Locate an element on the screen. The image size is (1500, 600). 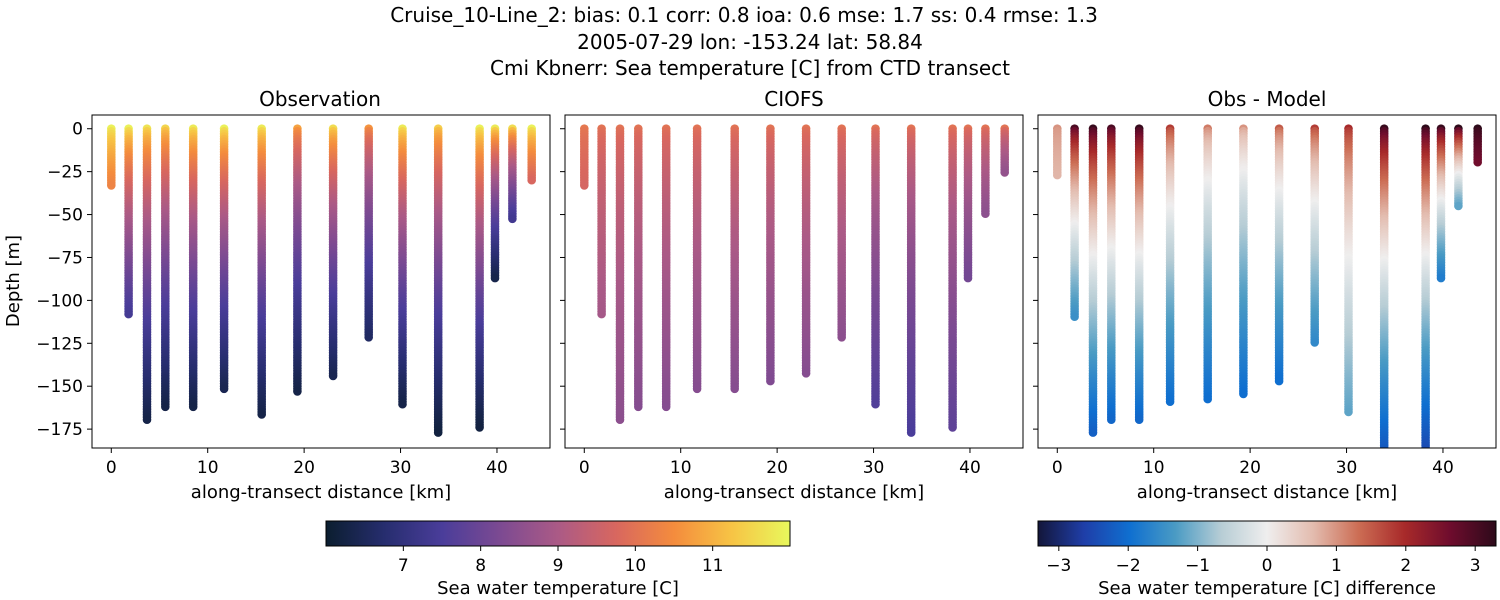
colorbar-tick-label: −3 is located at coordinates (1058, 566).